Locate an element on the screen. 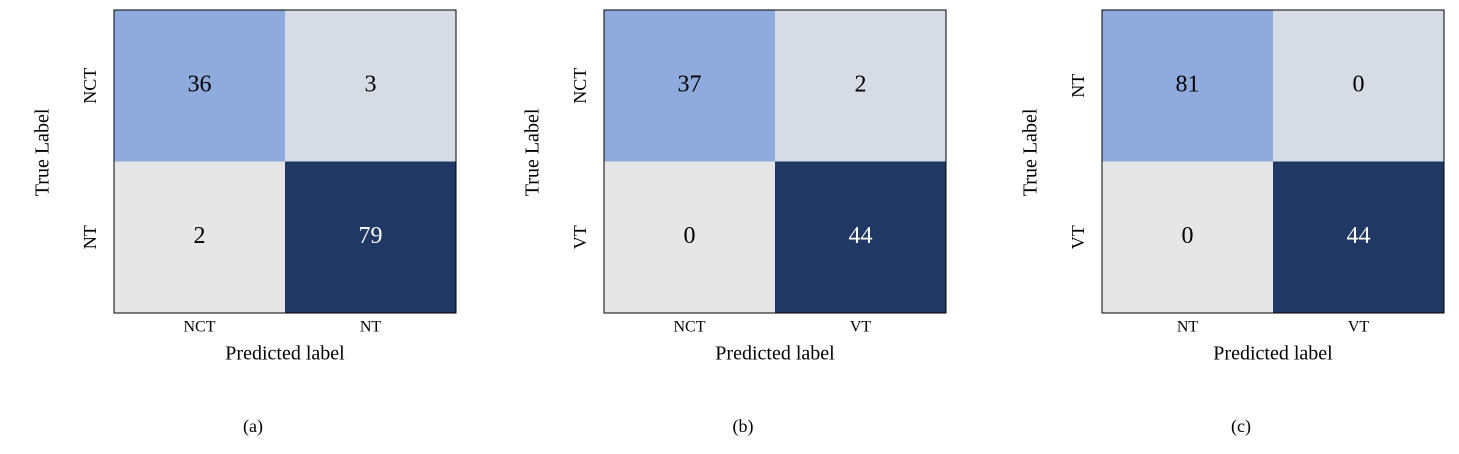  cell-label: 36 is located at coordinates (200, 84).